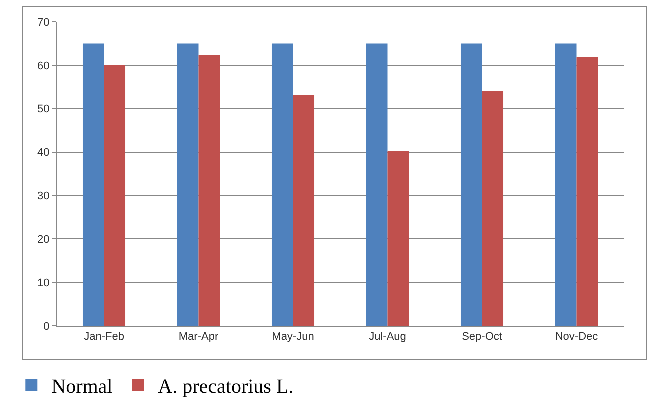 The height and width of the screenshot is (417, 654). Describe the element at coordinates (44, 283) in the screenshot. I see `y-tick-label: 10` at that location.